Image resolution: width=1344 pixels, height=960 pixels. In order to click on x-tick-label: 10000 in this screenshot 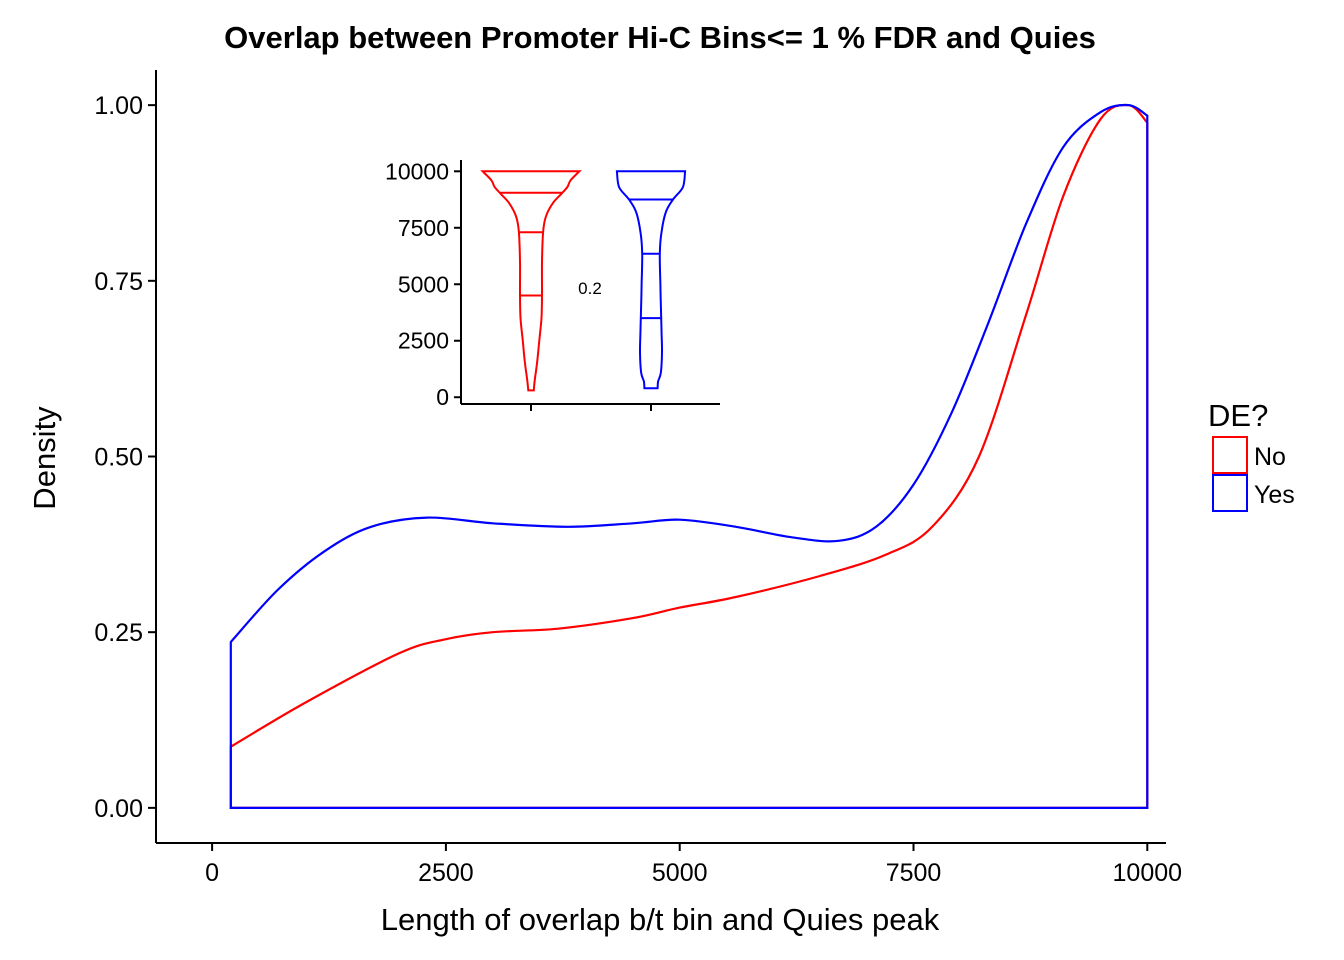, I will do `click(1148, 873)`.